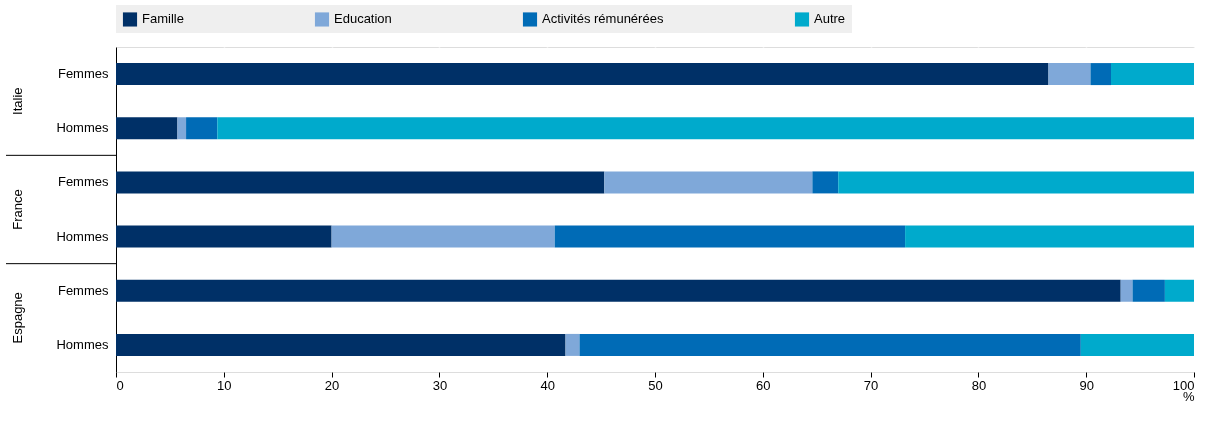  What do you see at coordinates (871, 385) in the screenshot?
I see `x-tick-label: 70` at bounding box center [871, 385].